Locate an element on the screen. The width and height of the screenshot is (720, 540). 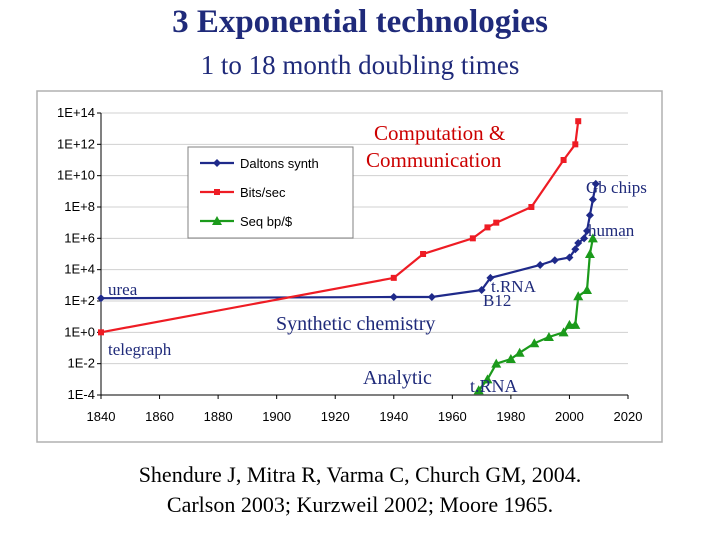
series-seq-bp is located at coordinates (535, 314).